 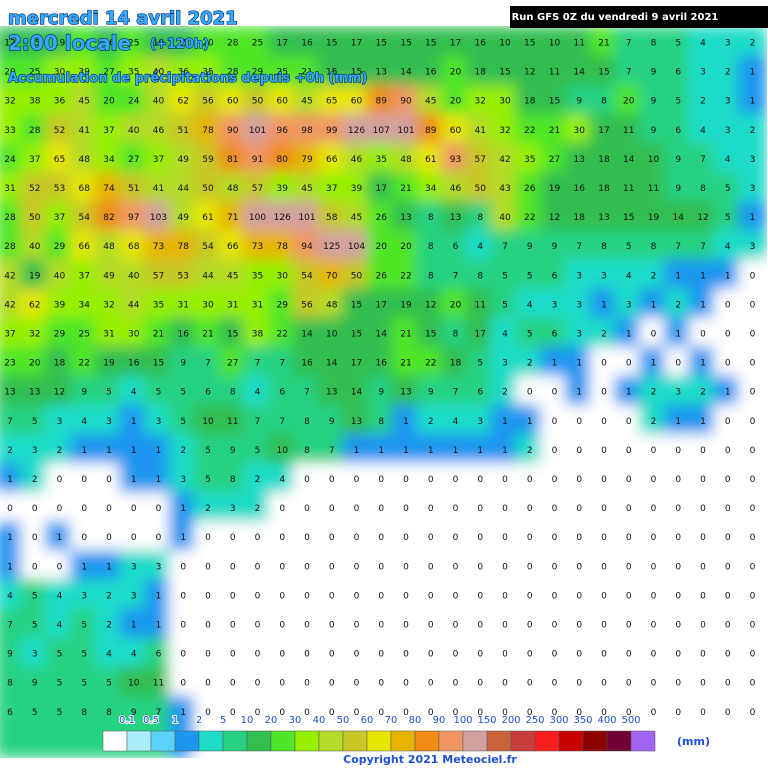 I want to click on legend-label: 150, so click(x=486, y=720).